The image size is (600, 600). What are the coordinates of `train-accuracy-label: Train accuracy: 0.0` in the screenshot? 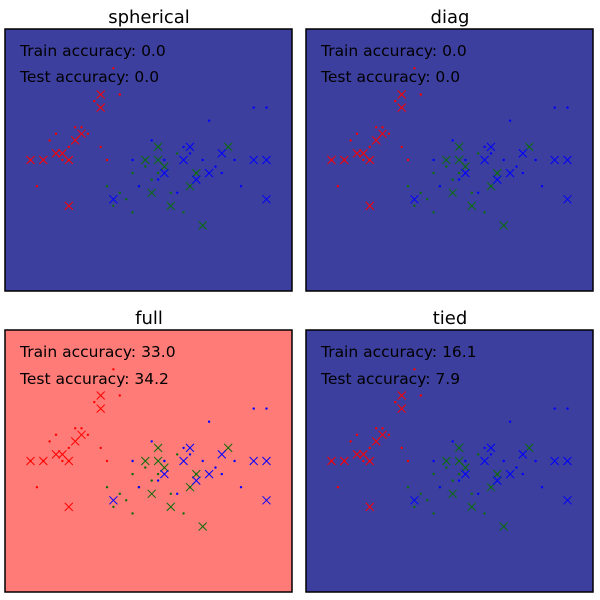 It's located at (393, 51).